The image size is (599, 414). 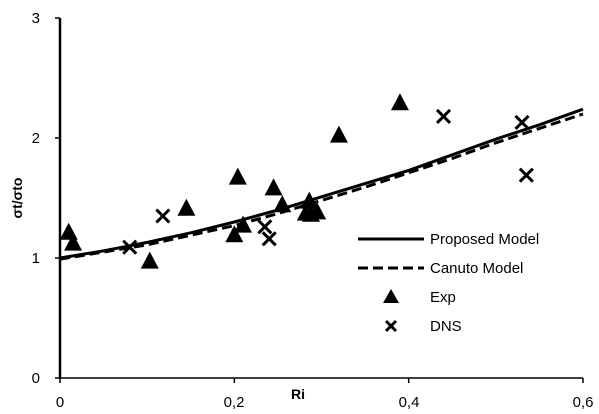 What do you see at coordinates (443, 297) in the screenshot?
I see `legend-label-exp: Exp` at bounding box center [443, 297].